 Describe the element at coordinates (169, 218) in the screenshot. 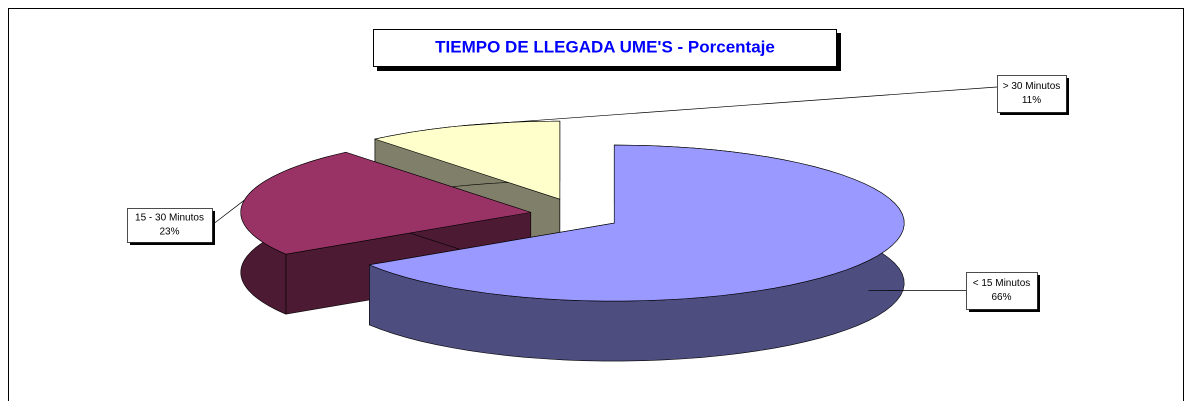

I see `label-category: 15 - 30 Minutos` at that location.